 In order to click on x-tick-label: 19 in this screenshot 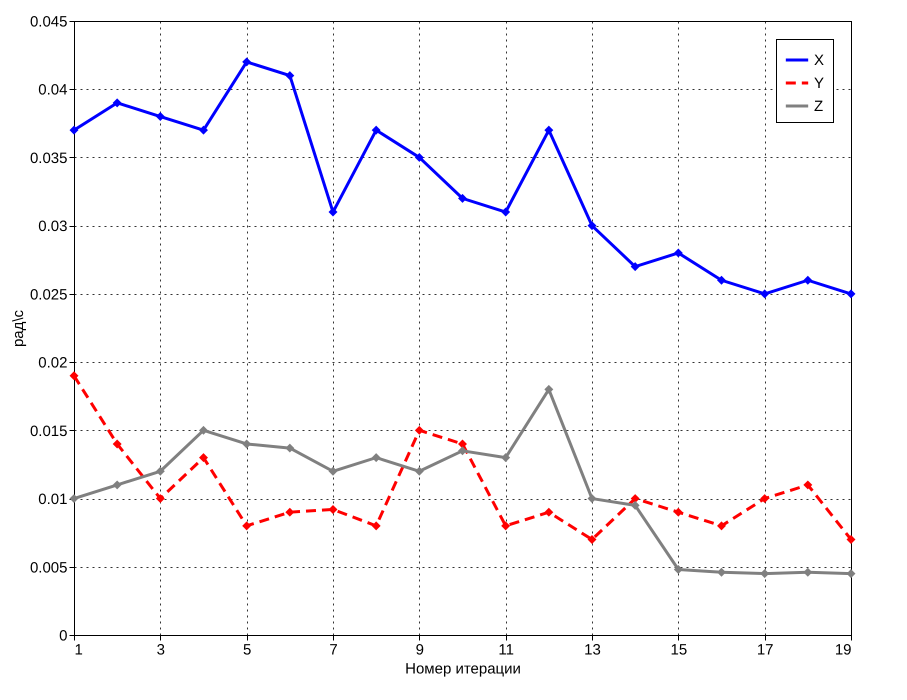, I will do `click(843, 650)`.